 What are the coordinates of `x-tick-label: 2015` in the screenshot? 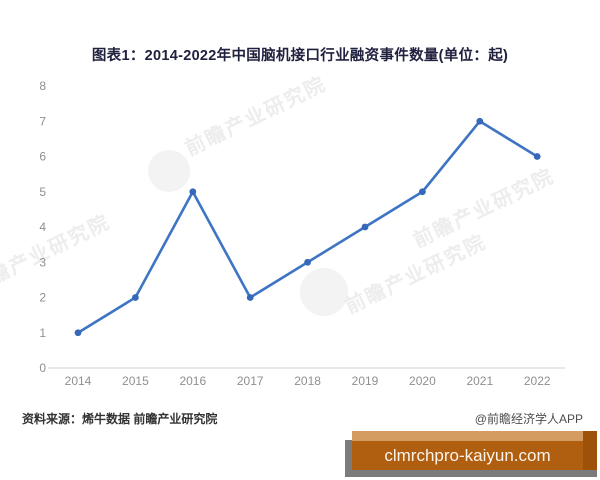 It's located at (135, 381).